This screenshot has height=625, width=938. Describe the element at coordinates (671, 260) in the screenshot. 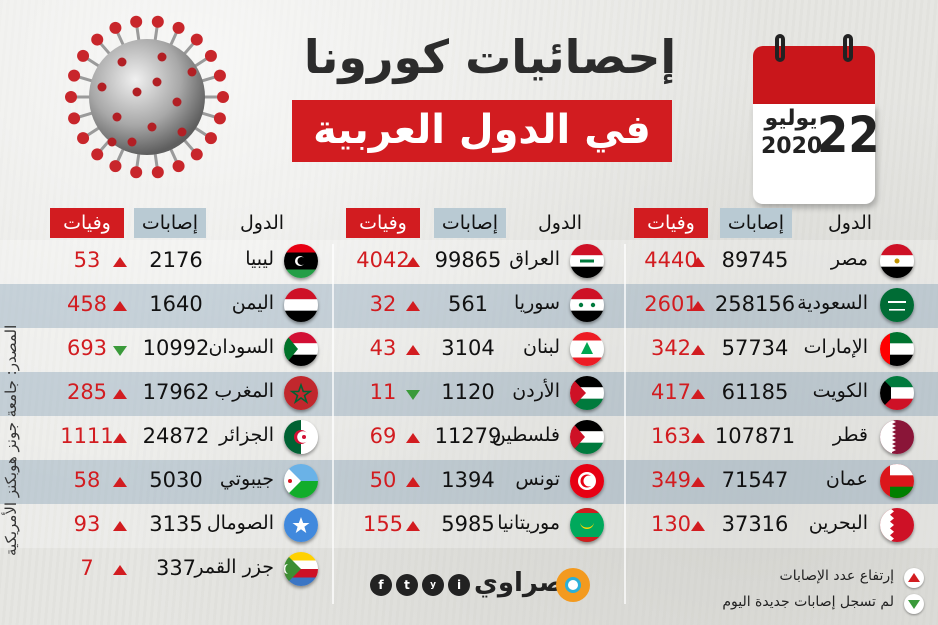

I see `deaths-value: 4440` at that location.